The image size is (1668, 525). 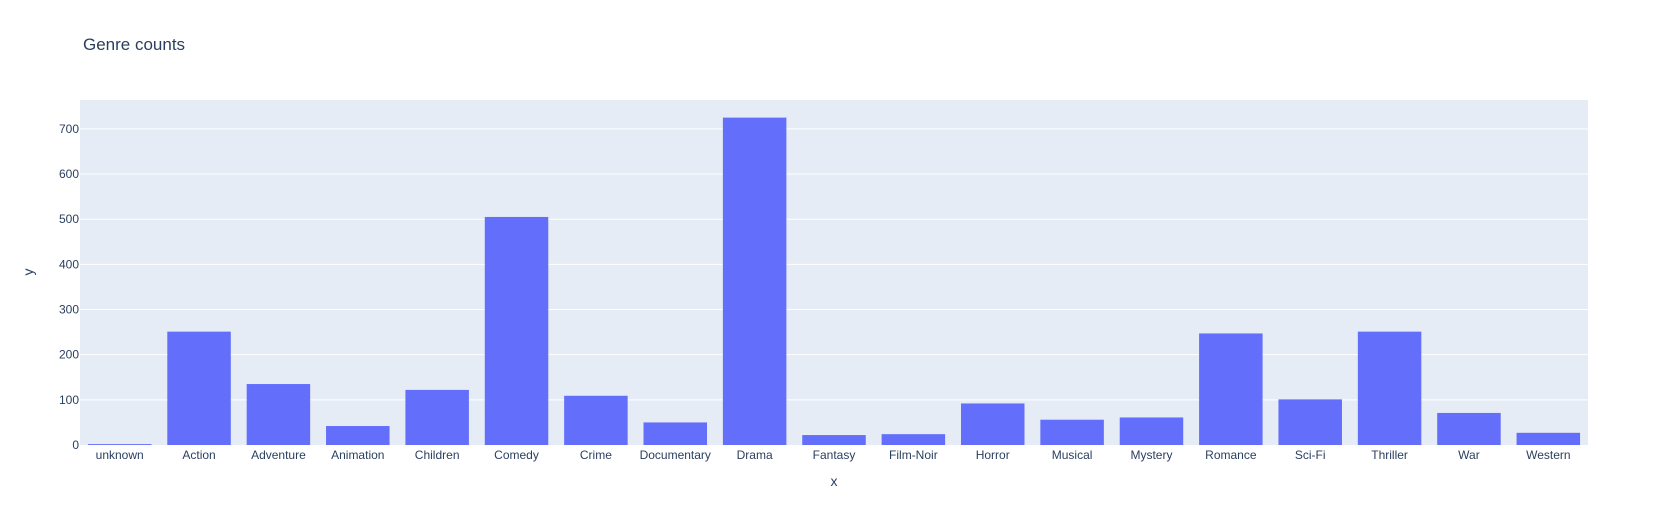 What do you see at coordinates (834, 481) in the screenshot?
I see `x-axis-title: x` at bounding box center [834, 481].